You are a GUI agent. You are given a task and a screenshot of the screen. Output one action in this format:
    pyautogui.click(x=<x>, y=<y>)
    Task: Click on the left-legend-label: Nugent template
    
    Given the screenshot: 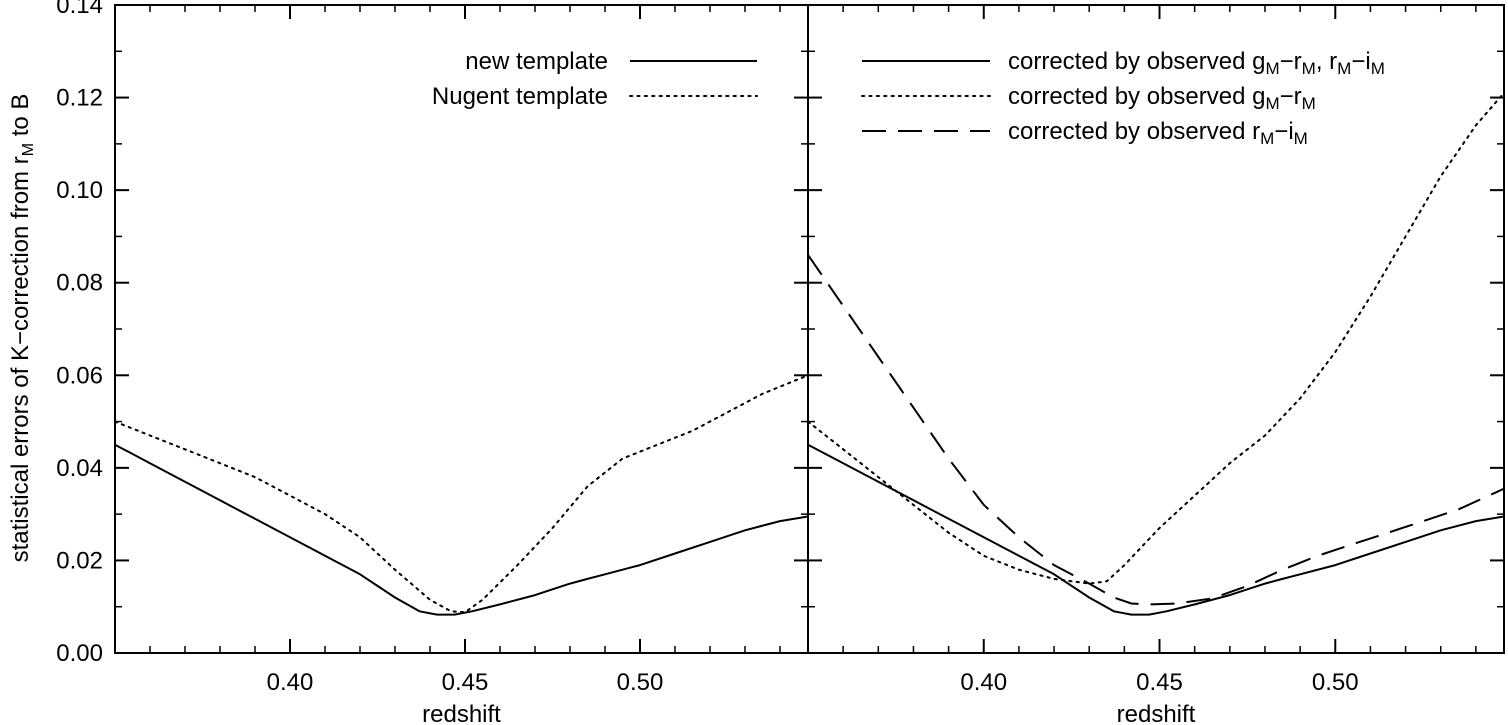 What is the action you would take?
    pyautogui.click(x=520, y=96)
    